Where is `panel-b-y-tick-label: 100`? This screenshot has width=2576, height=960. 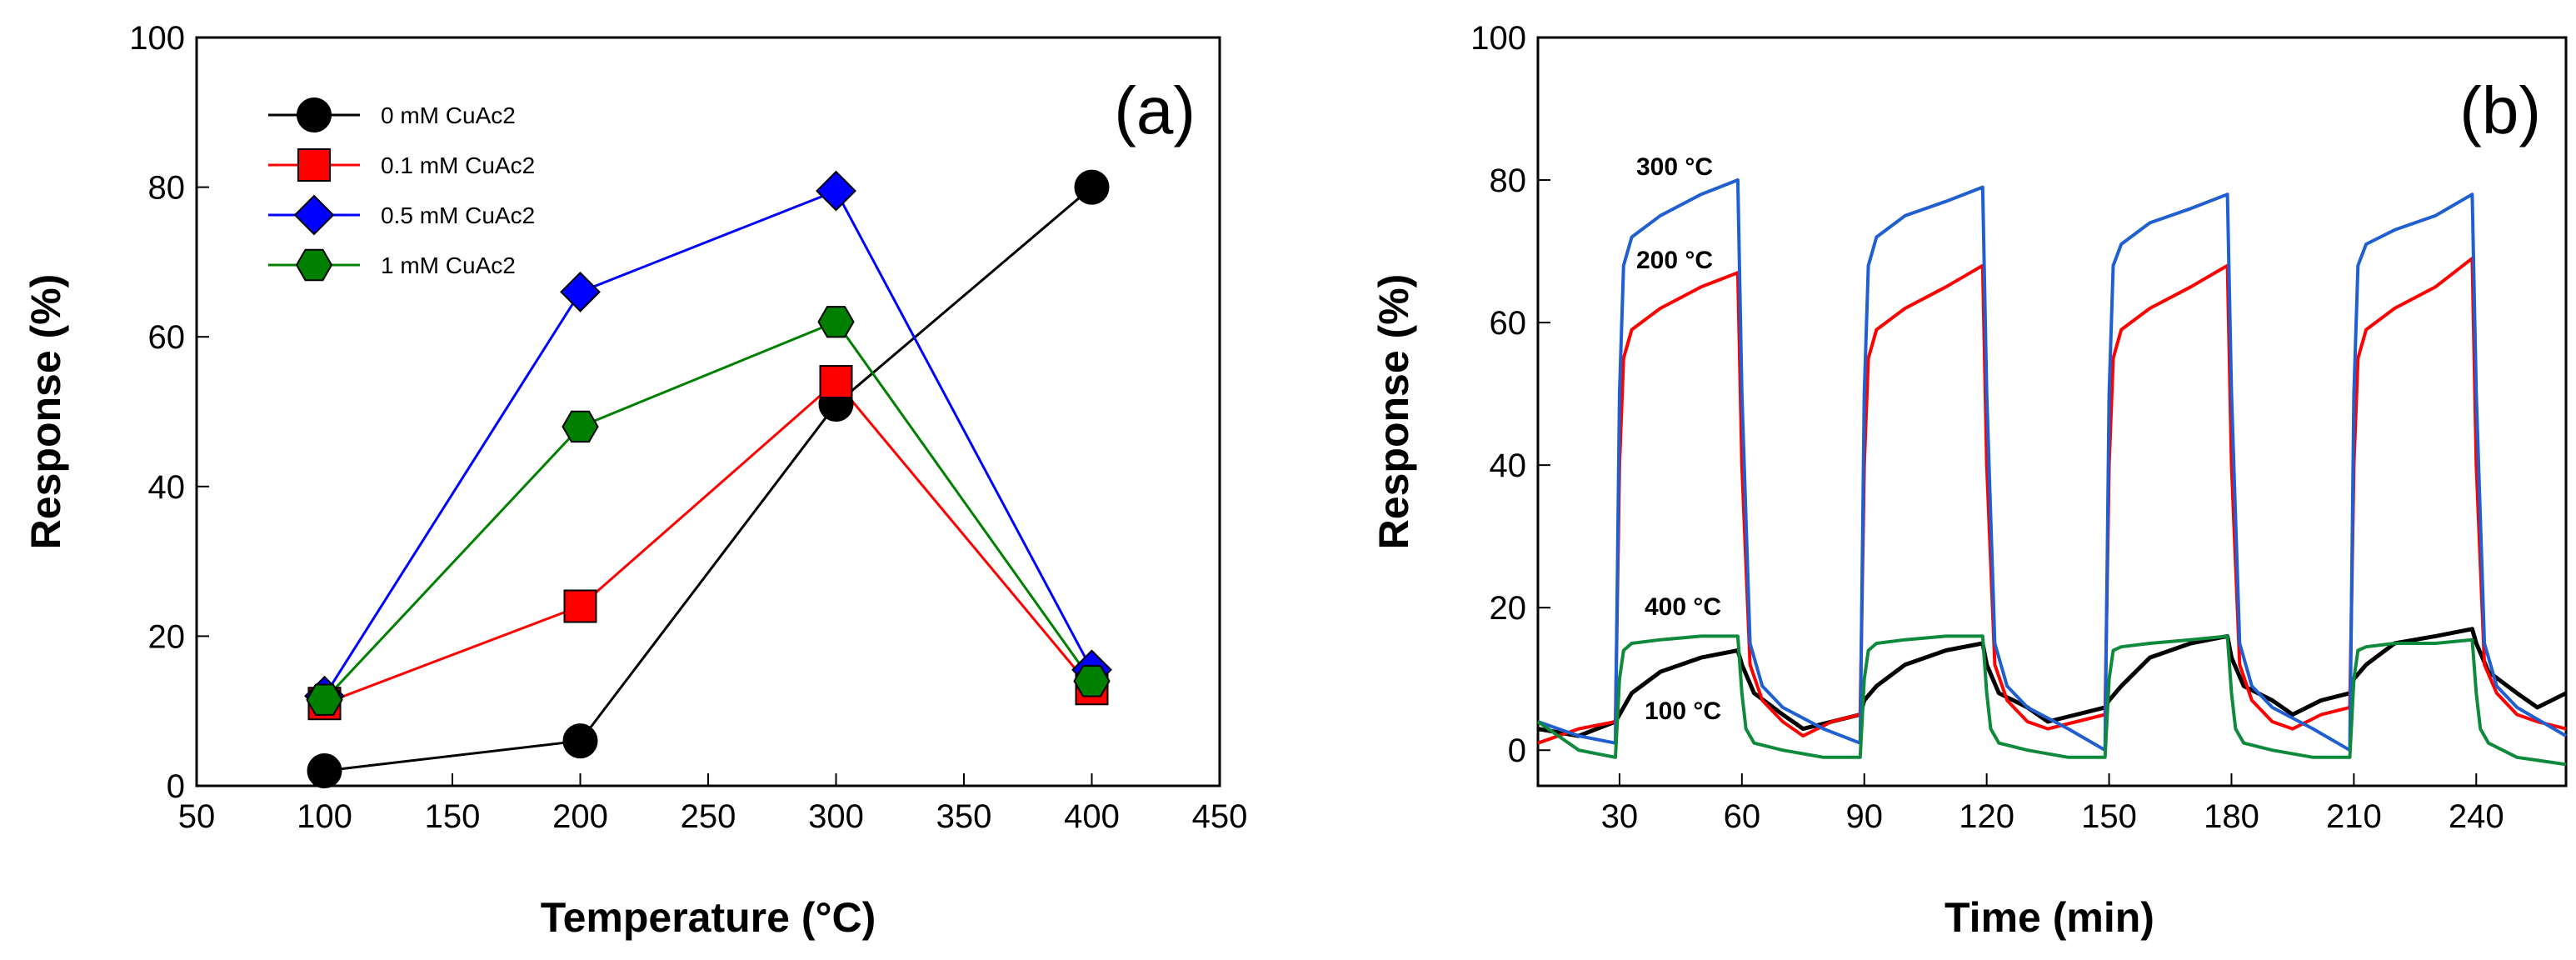
panel-b-y-tick-label: 100 is located at coordinates (1498, 38).